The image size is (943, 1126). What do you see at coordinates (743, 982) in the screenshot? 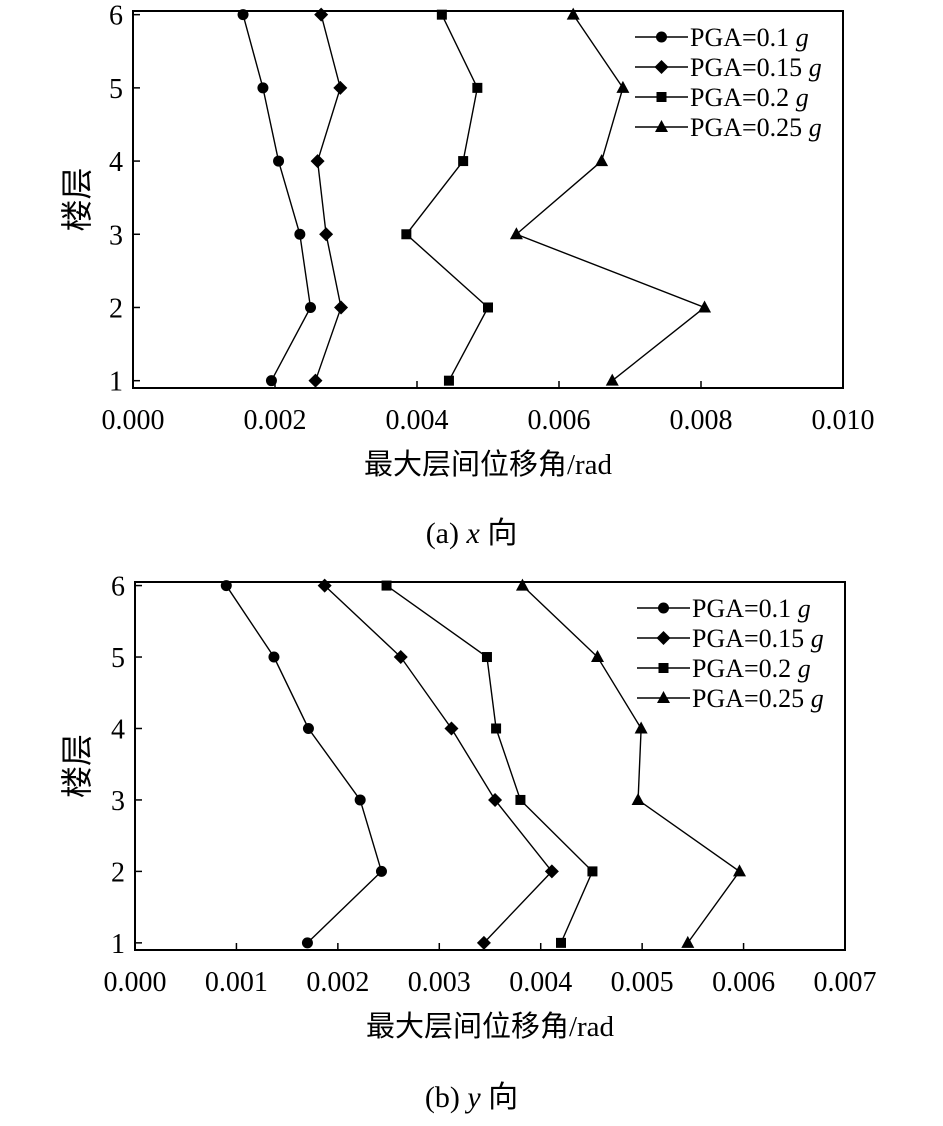
I see `x-tick-label-b: 0.006` at bounding box center [743, 982].